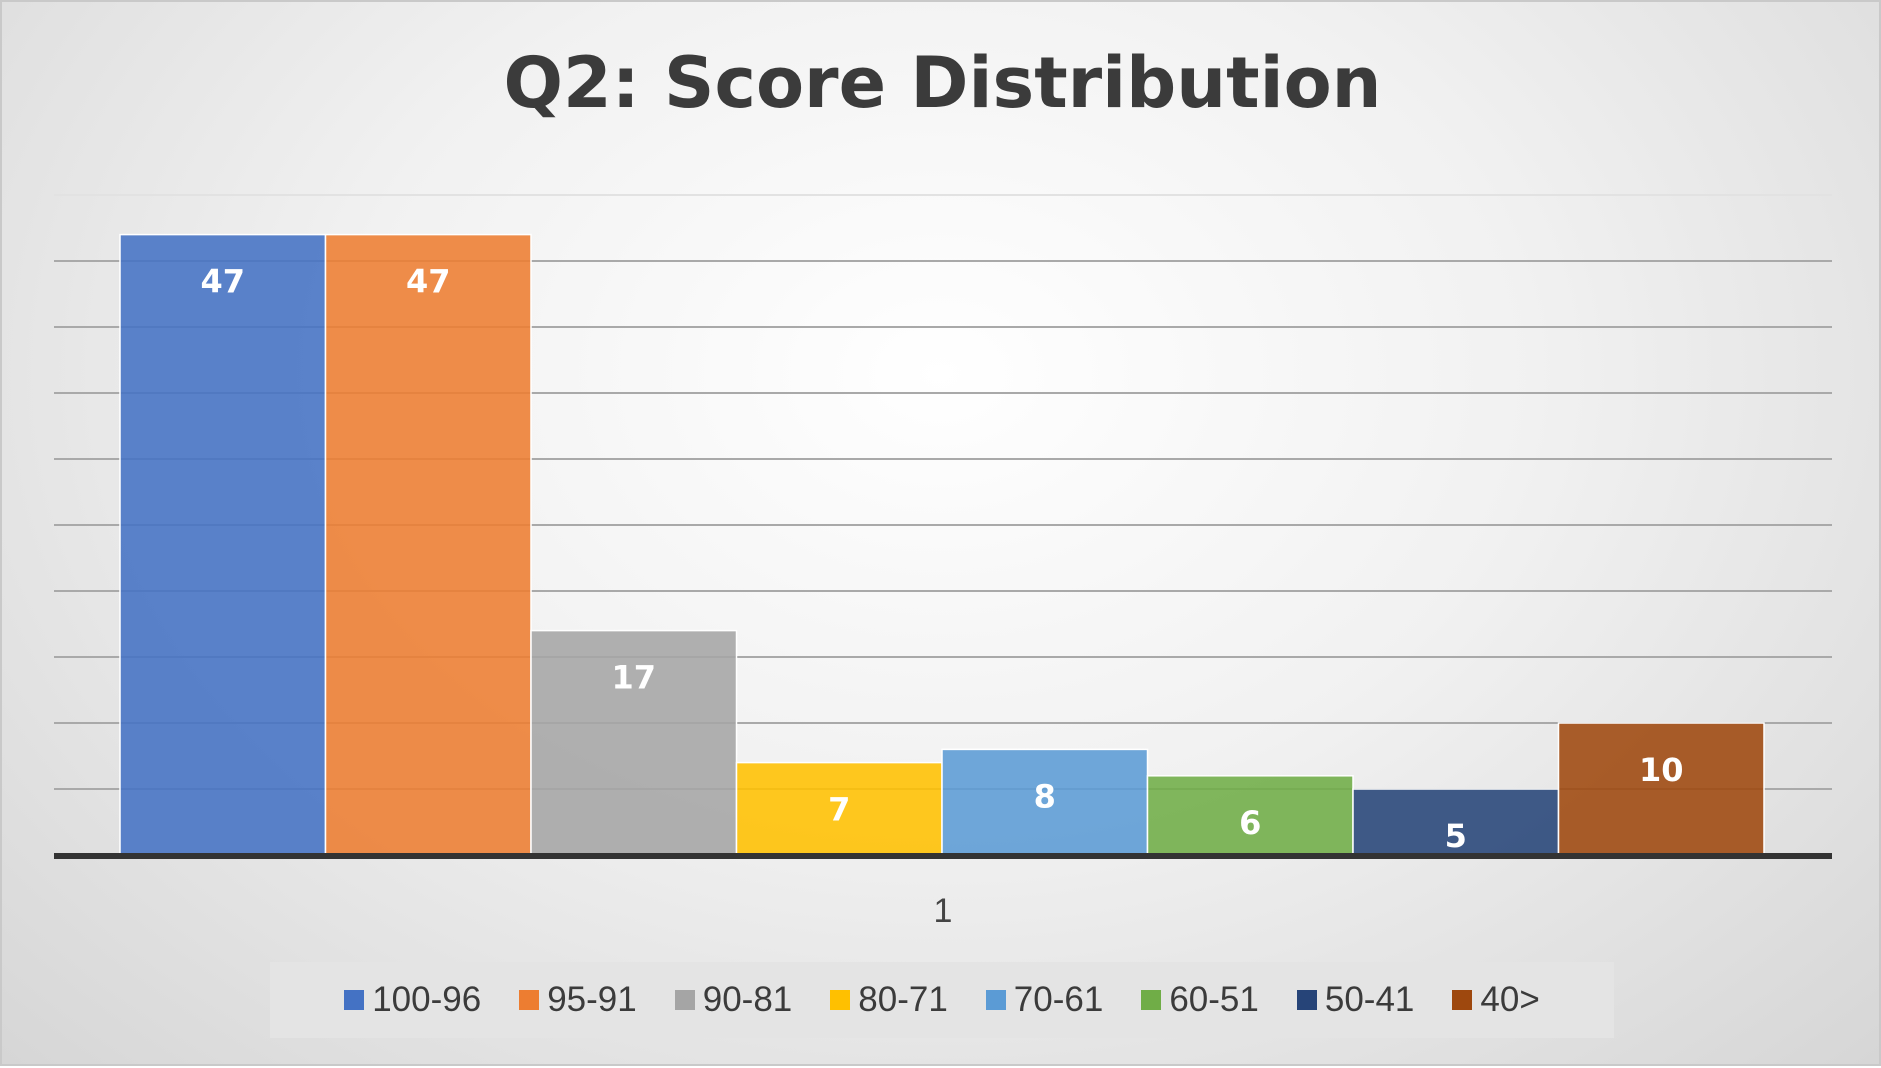 This screenshot has height=1068, width=1881. I want to click on data-label-80-71: 7, so click(839, 810).